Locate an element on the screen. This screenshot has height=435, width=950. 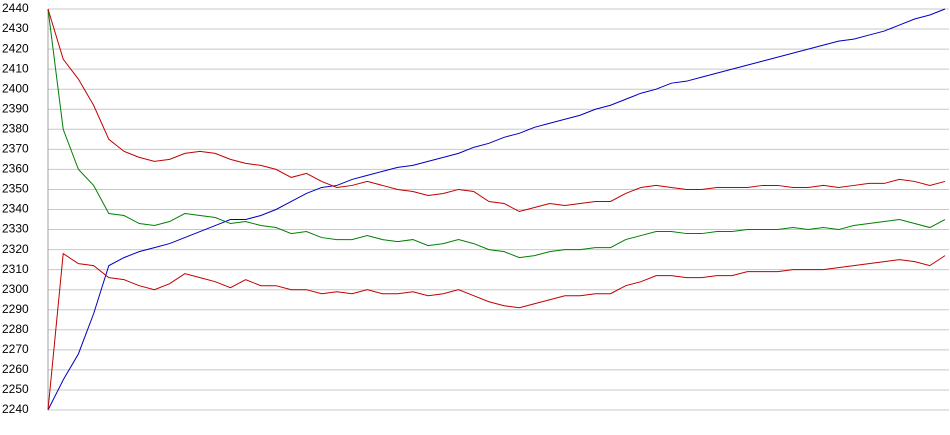
y-tick-label: 2280 is located at coordinates (15, 329).